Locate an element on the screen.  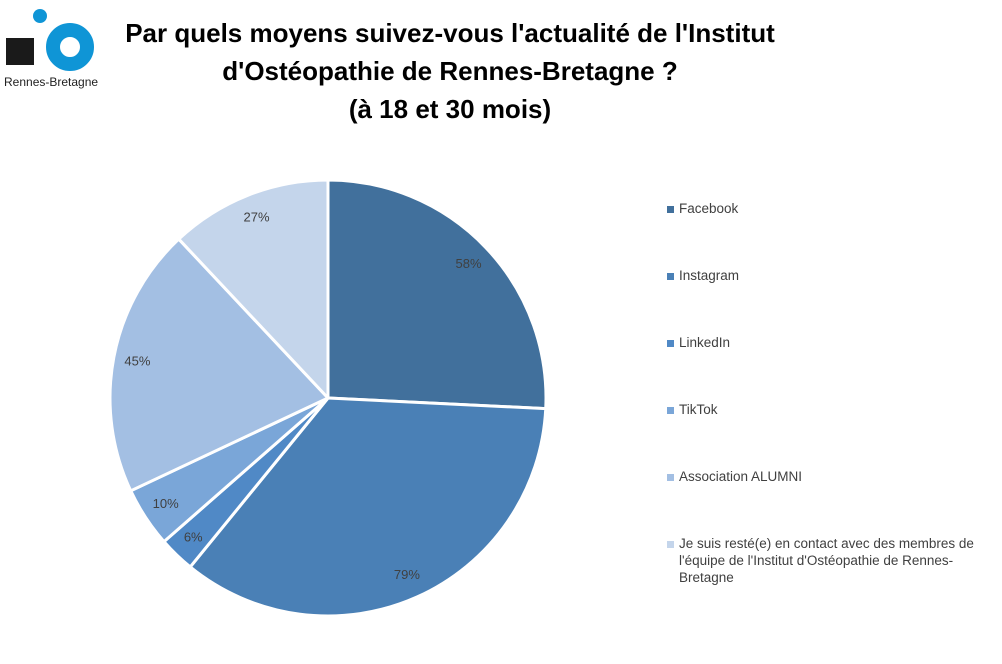
legend-label: Instagram is located at coordinates (709, 275).